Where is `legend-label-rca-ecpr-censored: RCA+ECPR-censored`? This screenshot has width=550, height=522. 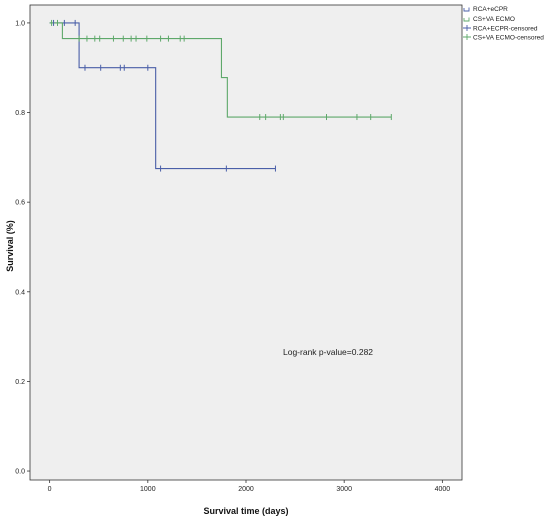 legend-label-rca-ecpr-censored: RCA+ECPR-censored is located at coordinates (505, 29).